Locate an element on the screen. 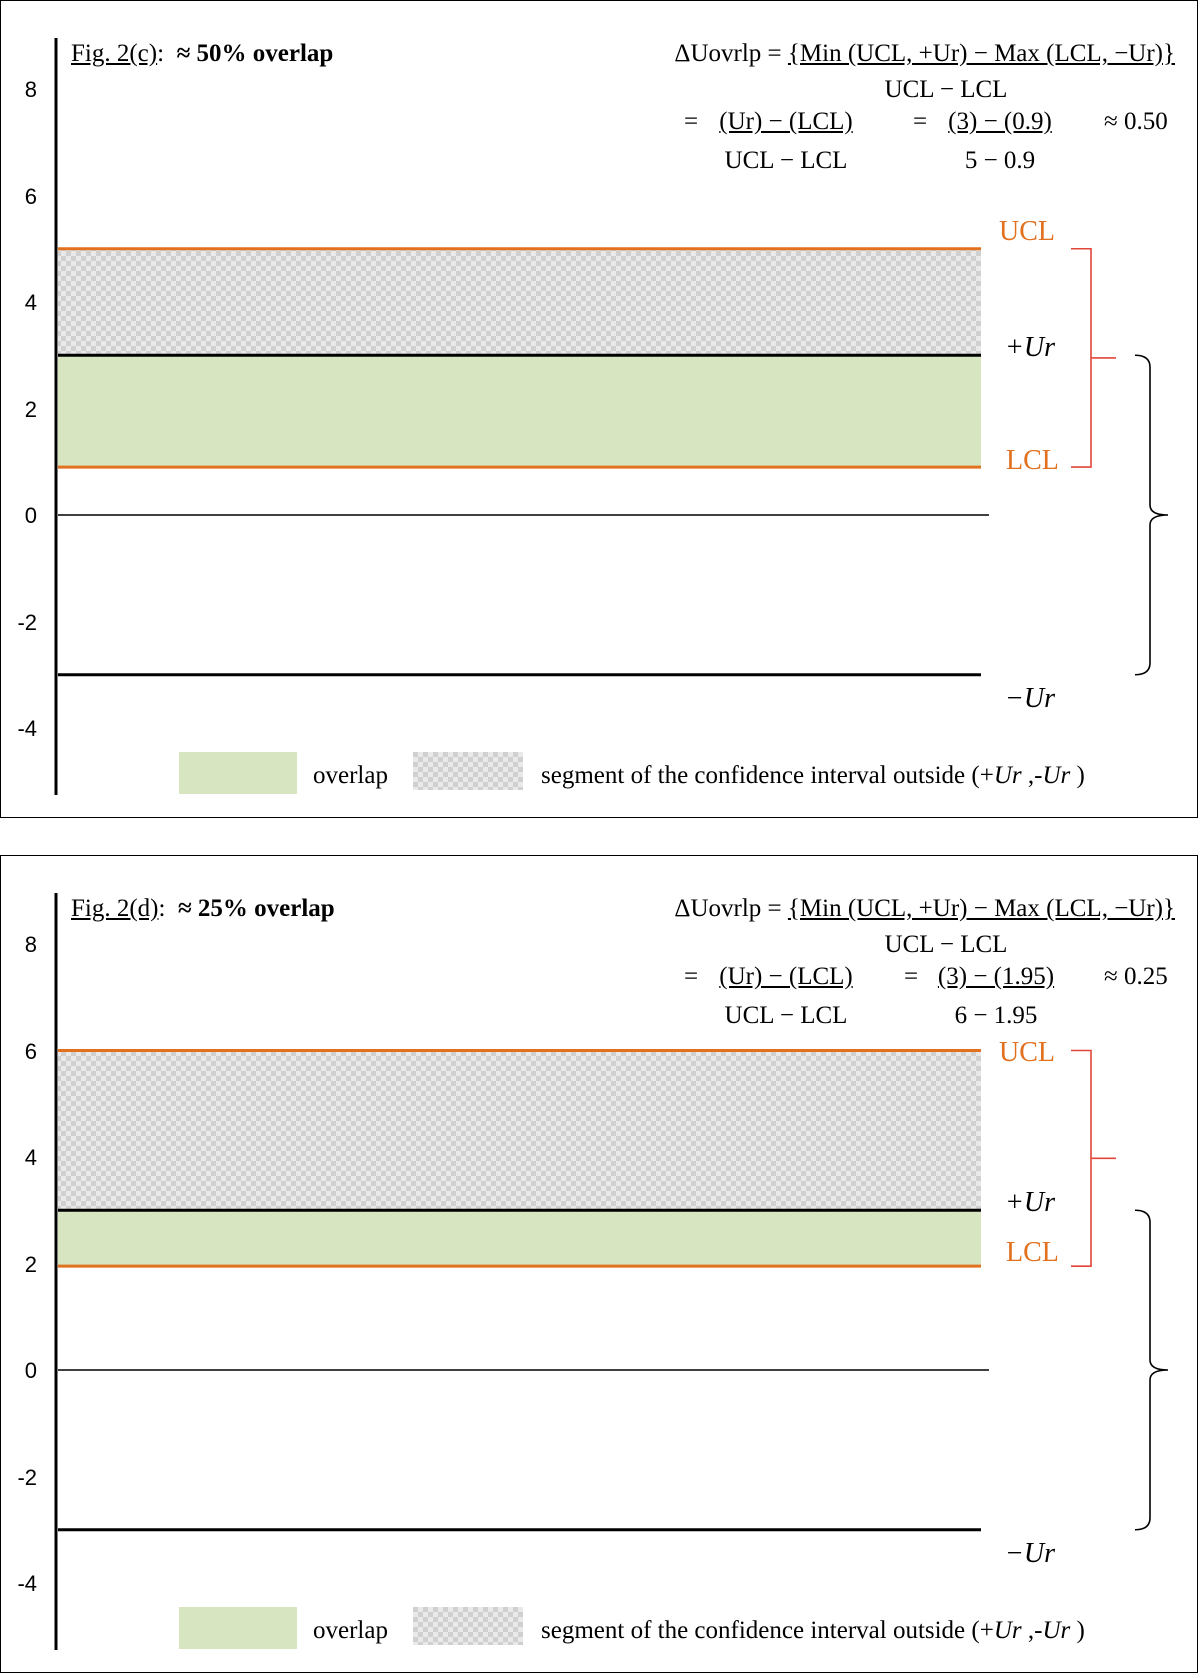  chart-title: ≈ 50% overlap is located at coordinates (255, 53).